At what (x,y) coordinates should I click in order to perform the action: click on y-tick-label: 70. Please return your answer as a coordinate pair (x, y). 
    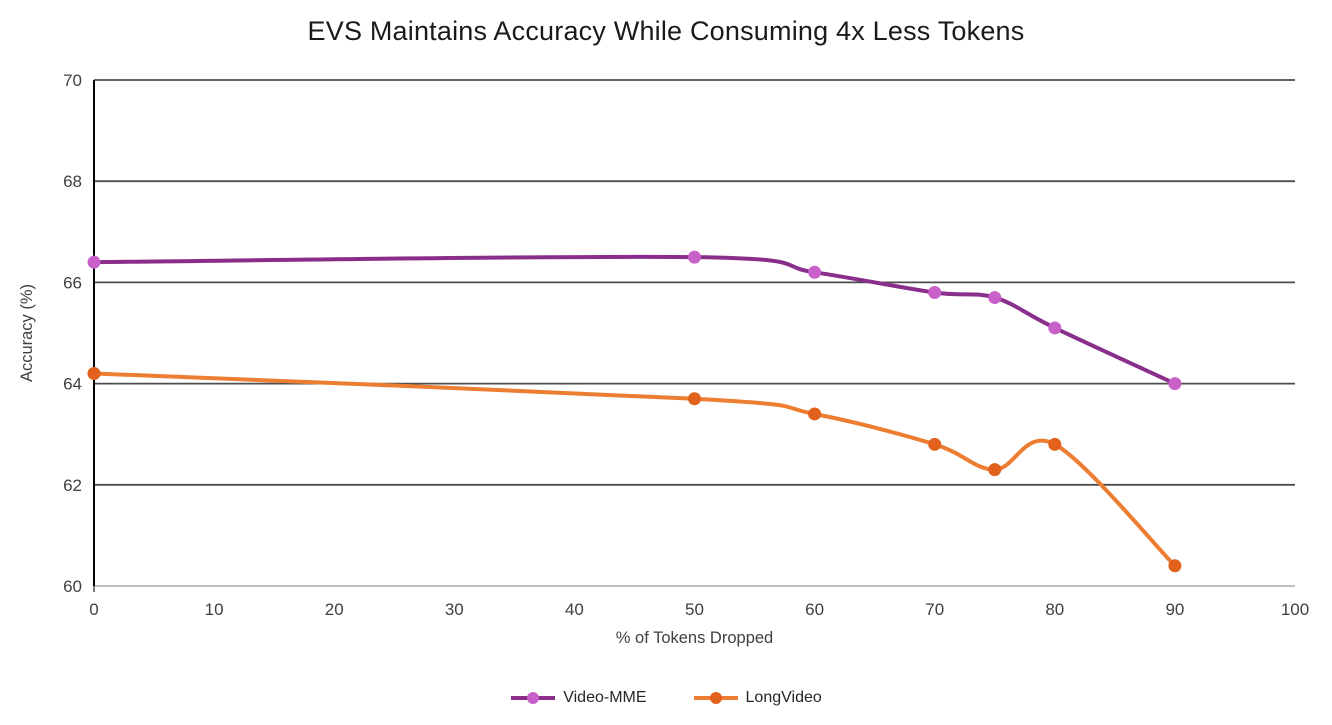
    Looking at the image, I should click on (72, 80).